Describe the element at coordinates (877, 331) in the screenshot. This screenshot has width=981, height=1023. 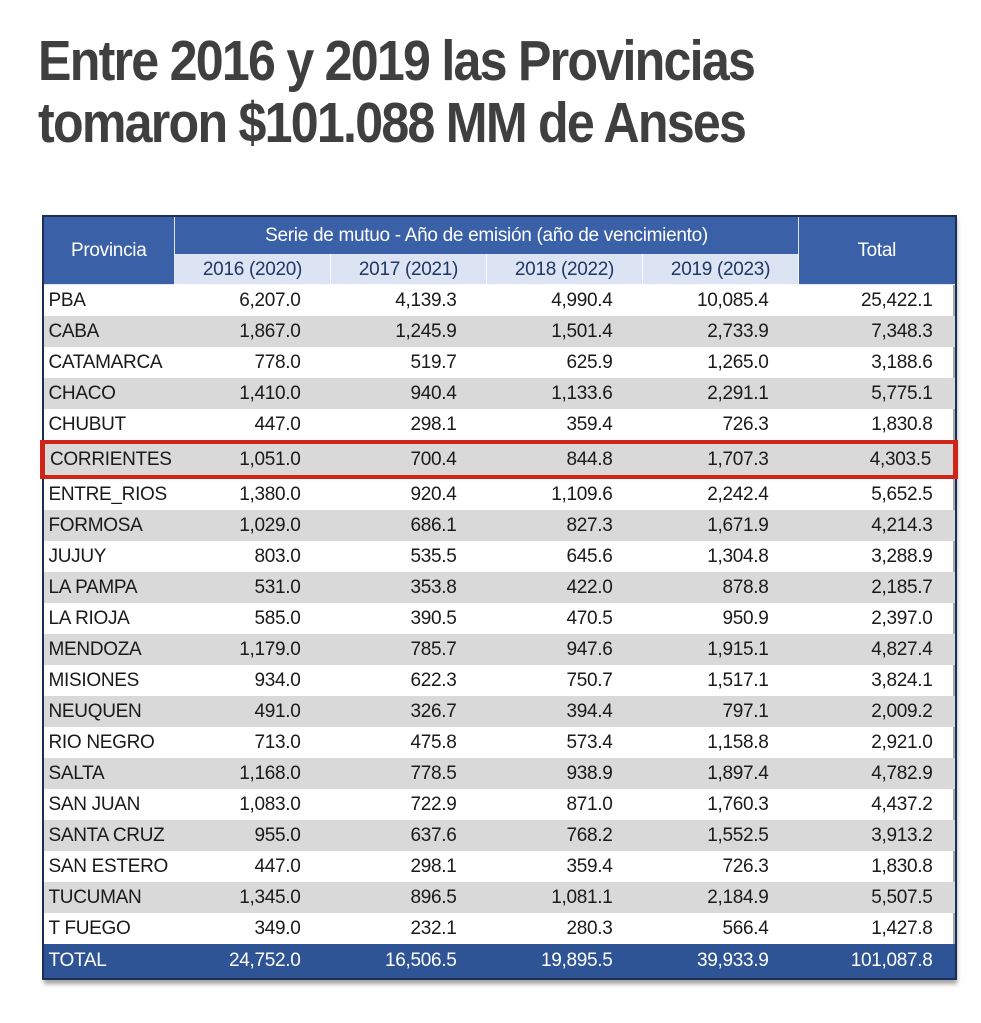
I see `value-cell: 7,348.3` at that location.